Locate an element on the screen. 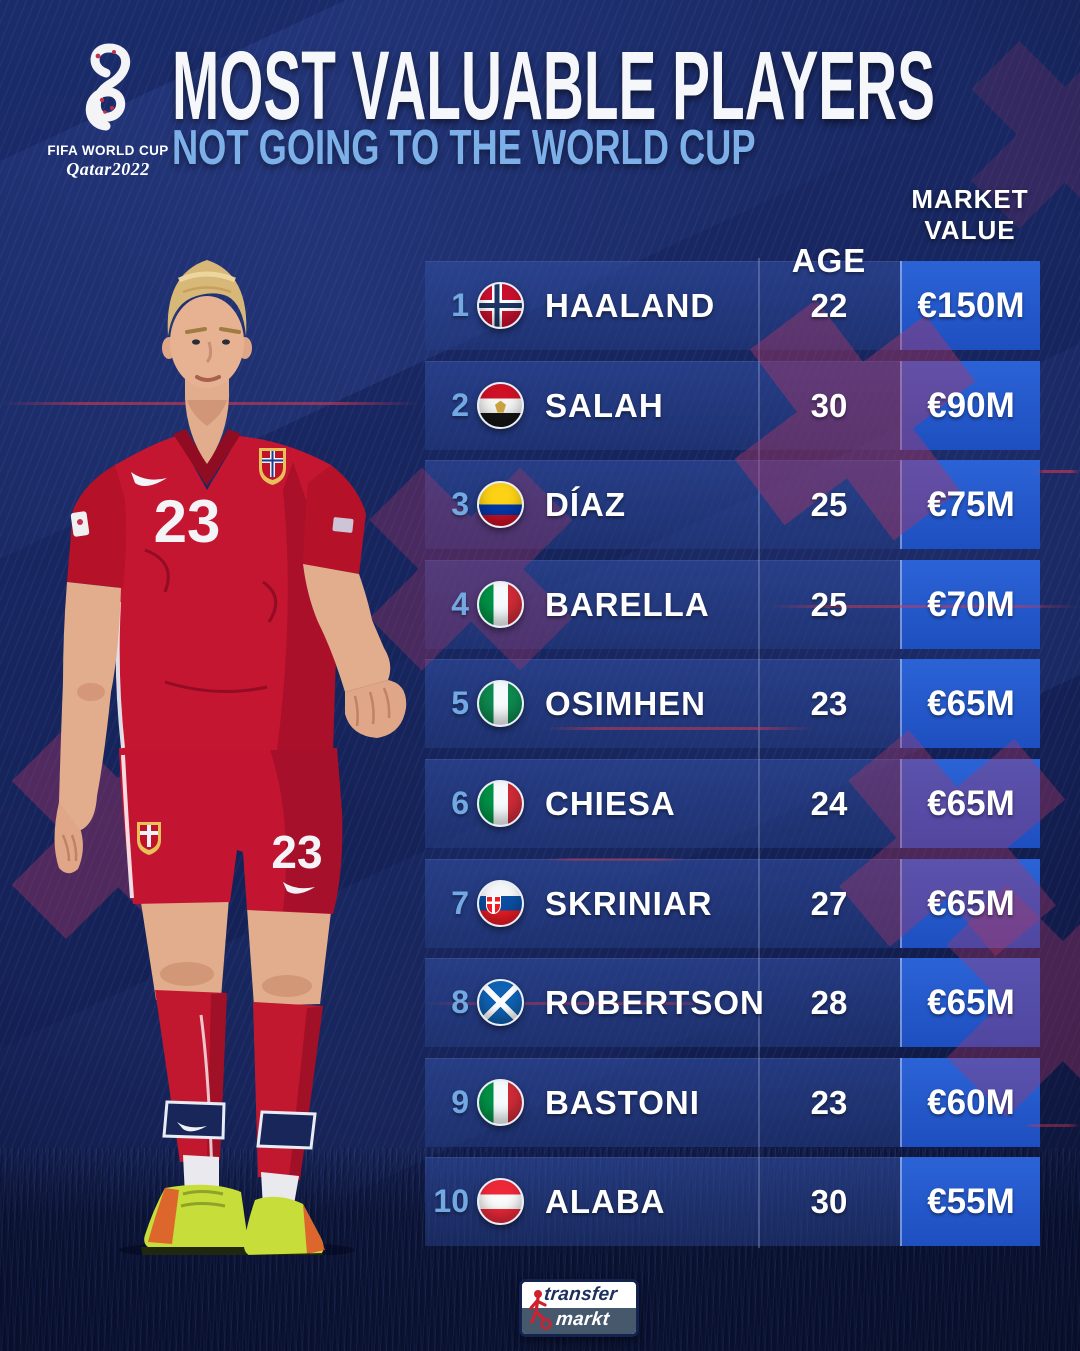  market-value-cell: €90M is located at coordinates (970, 405).